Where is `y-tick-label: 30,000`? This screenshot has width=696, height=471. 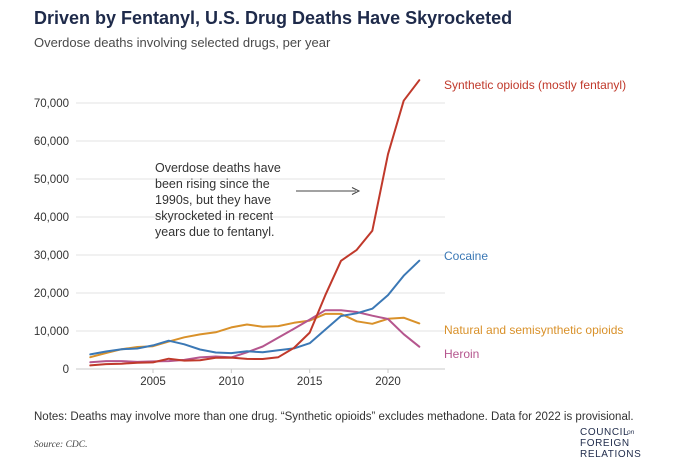
y-tick-label: 30,000 is located at coordinates (51, 256).